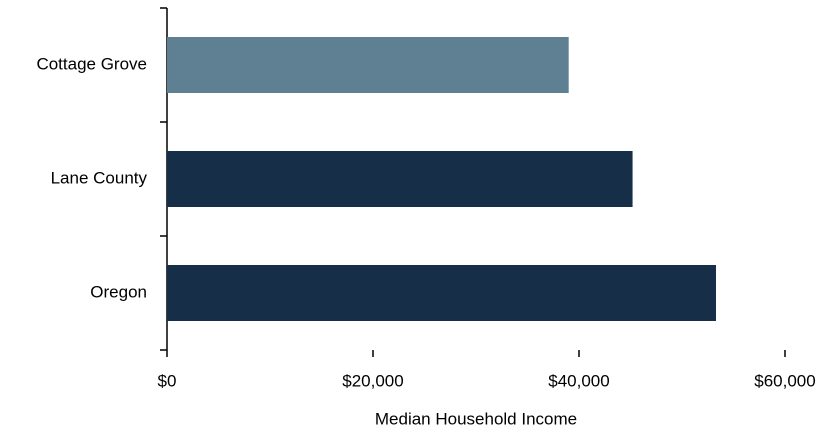 The width and height of the screenshot is (839, 432). I want to click on x-tick-label: $20,000, so click(372, 380).